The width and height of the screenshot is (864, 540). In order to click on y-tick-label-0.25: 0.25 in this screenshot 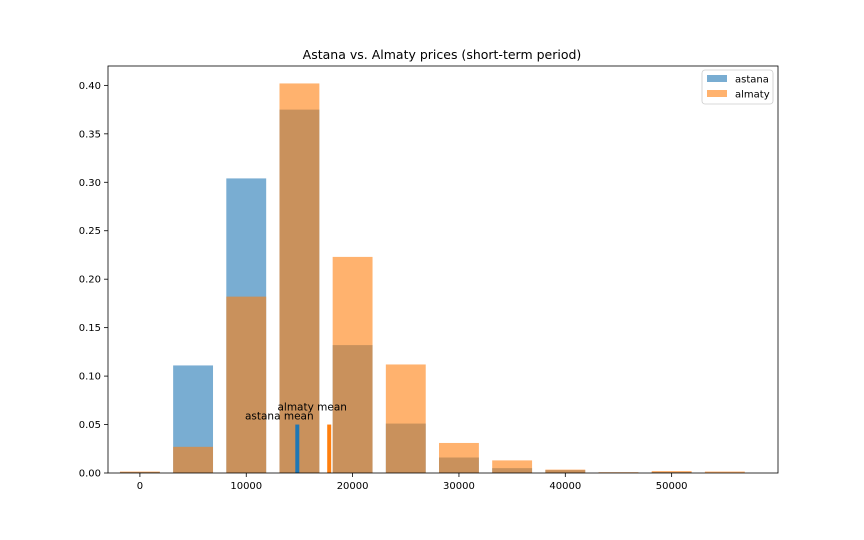, I will do `click(90, 231)`.